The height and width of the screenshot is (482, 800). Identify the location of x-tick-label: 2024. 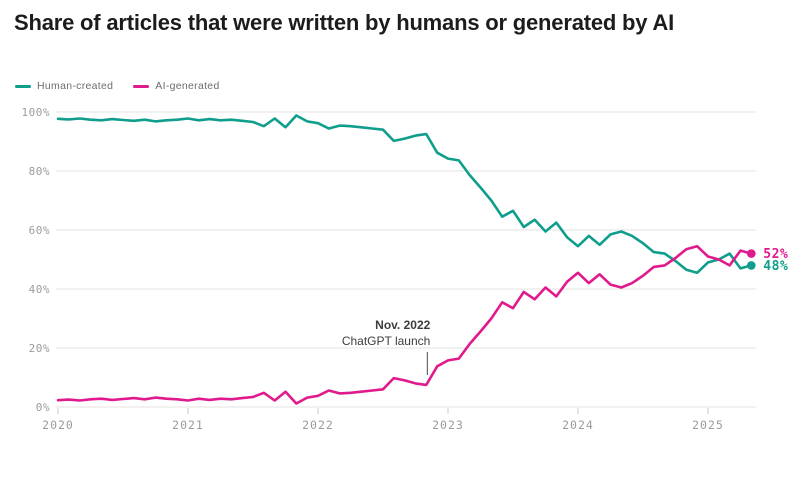
(578, 425).